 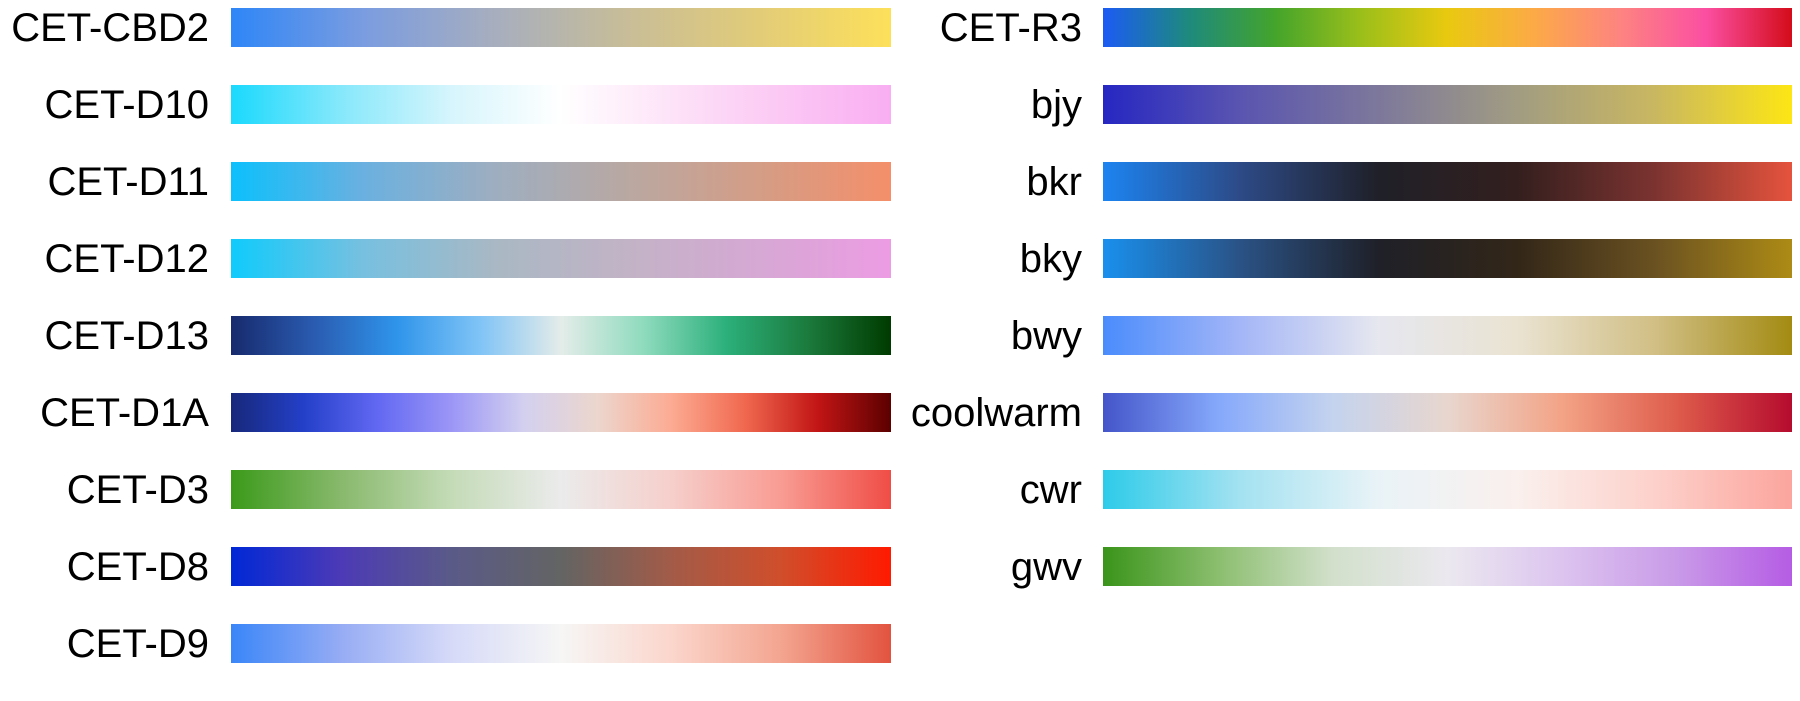 I want to click on colormap-row-bjy: bjy, so click(x=1346, y=104).